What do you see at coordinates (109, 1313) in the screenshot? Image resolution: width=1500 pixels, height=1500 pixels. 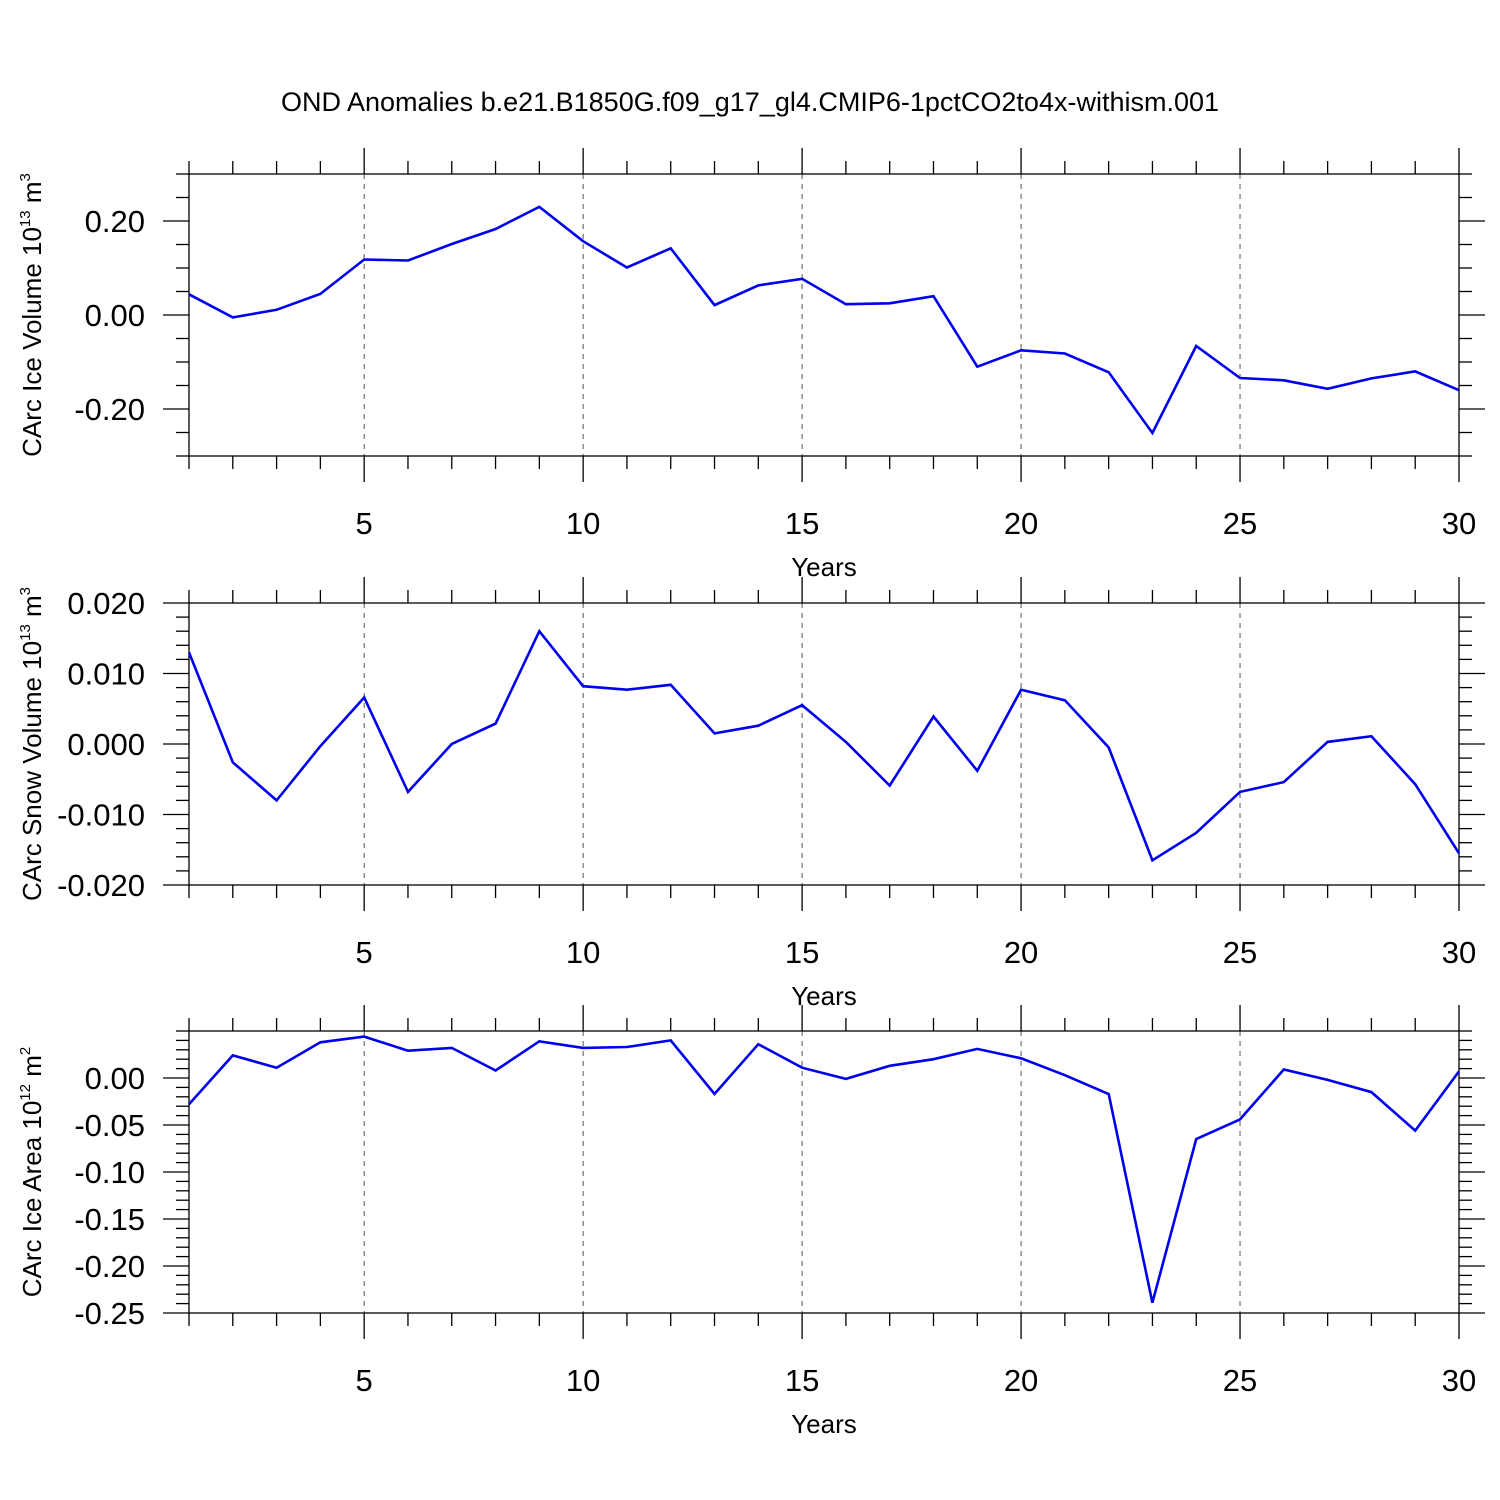 I see `y-tick-label: -0.25` at bounding box center [109, 1313].